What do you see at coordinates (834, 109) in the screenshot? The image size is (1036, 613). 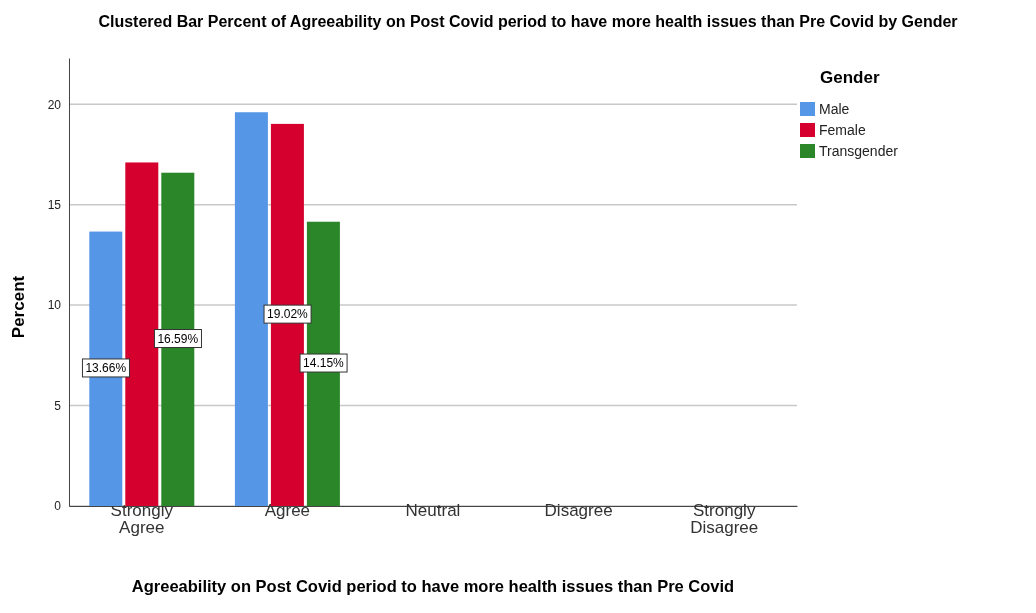 I see `legend-label: Male` at bounding box center [834, 109].